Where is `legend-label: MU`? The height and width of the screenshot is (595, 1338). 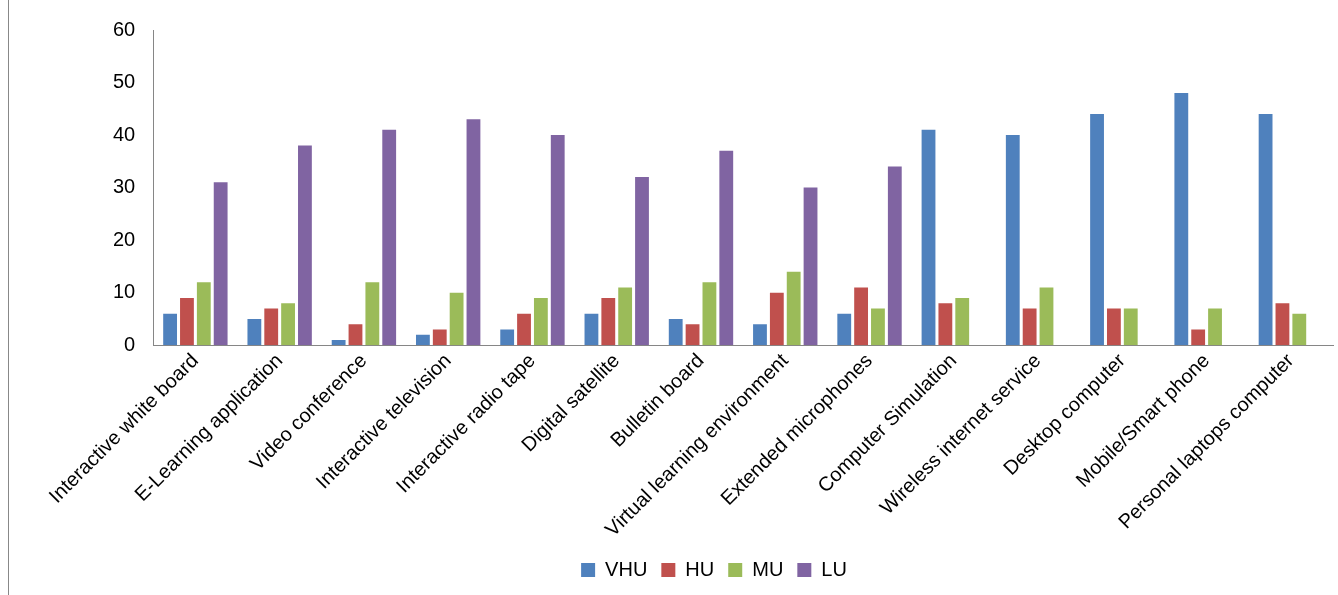
legend-label: MU is located at coordinates (768, 568).